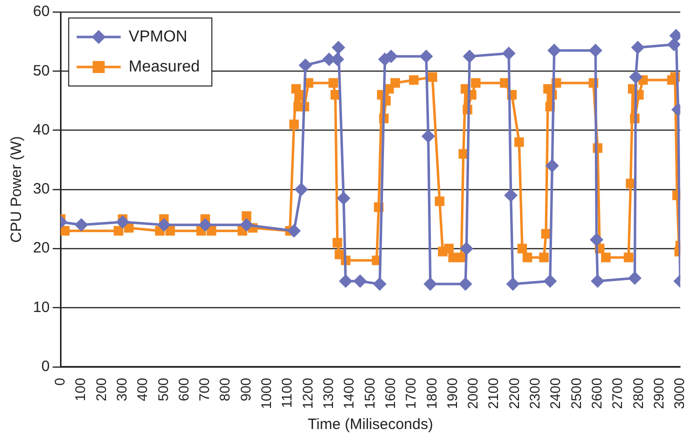  Describe the element at coordinates (431, 394) in the screenshot. I see `x-tick-label: 1800` at that location.